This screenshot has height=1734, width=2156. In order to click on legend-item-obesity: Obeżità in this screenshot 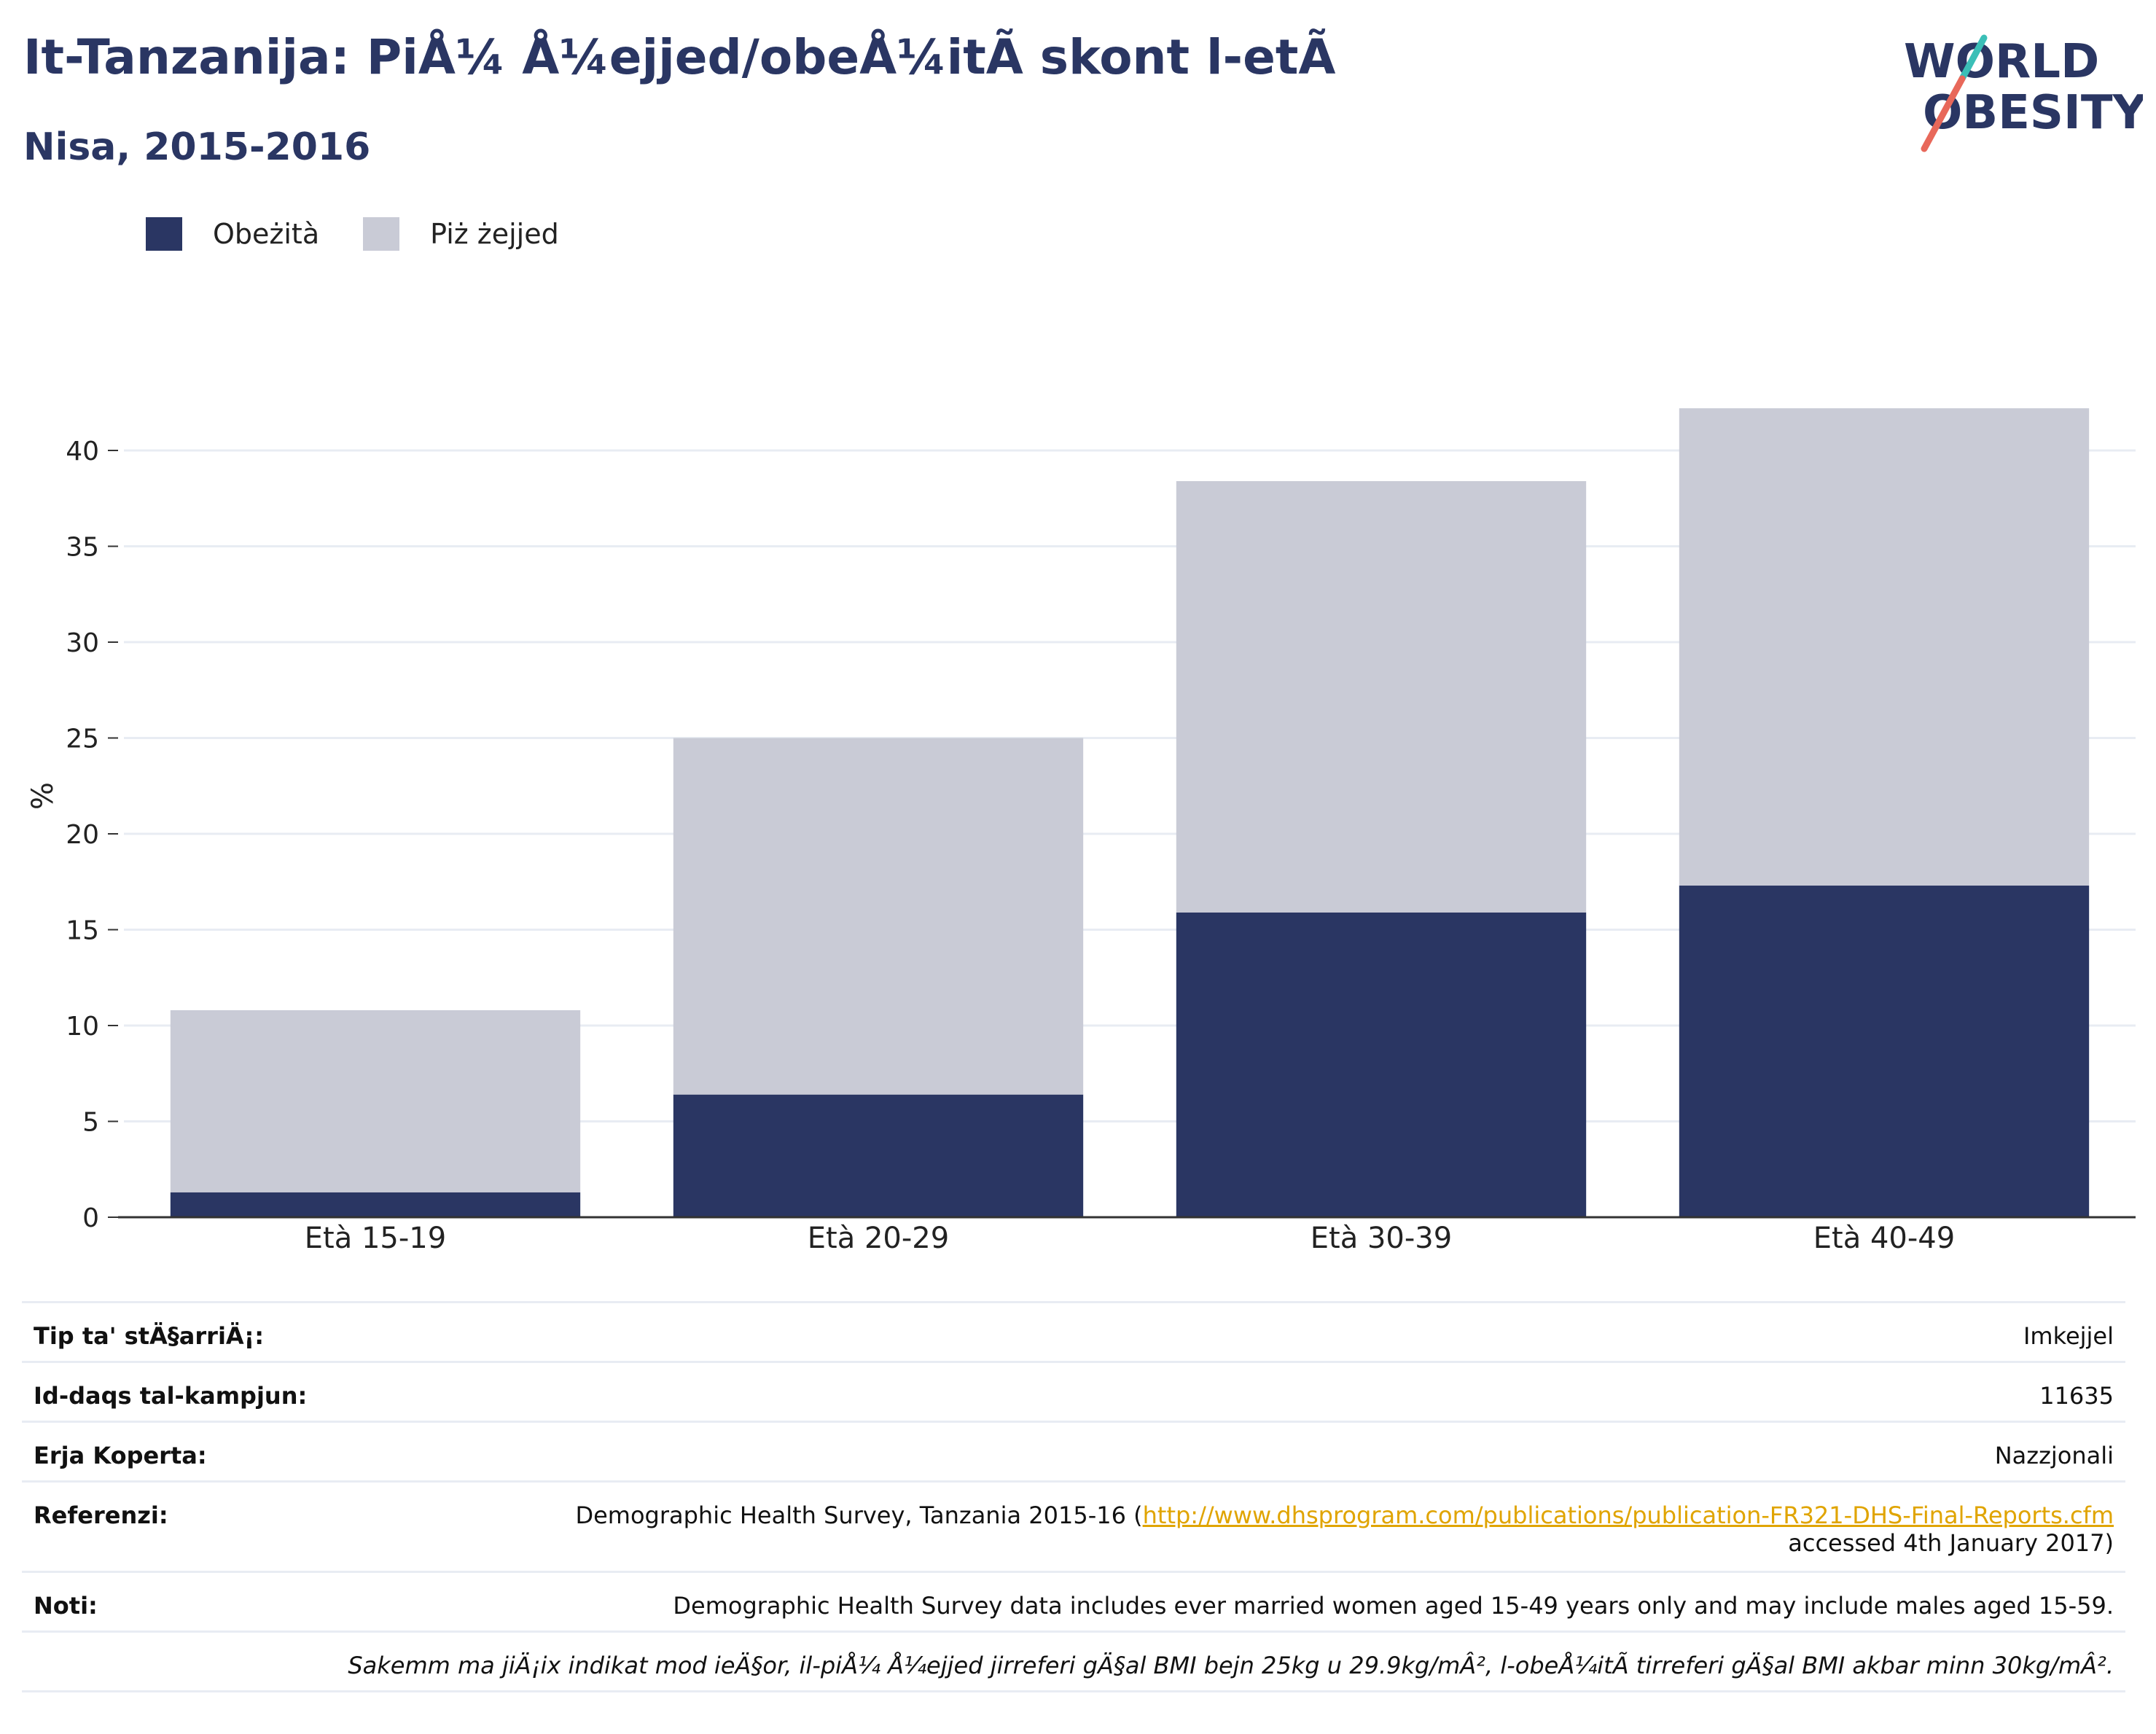, I will do `click(233, 234)`.